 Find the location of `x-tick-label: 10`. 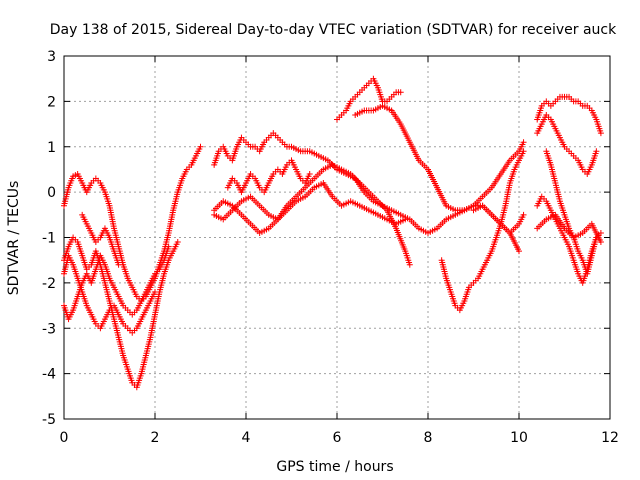

x-tick-label: 10 is located at coordinates (519, 438).